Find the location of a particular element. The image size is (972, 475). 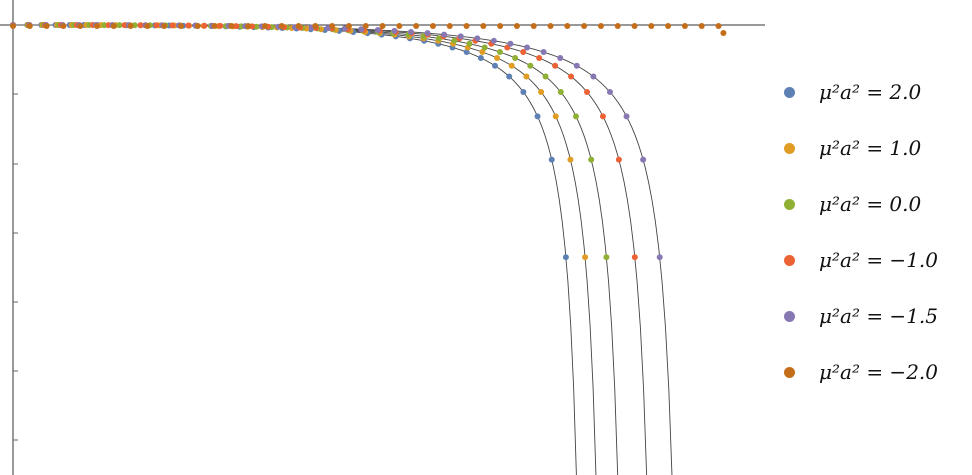

legend-item-series-5: μ²a² = −1.5 is located at coordinates (861, 316).